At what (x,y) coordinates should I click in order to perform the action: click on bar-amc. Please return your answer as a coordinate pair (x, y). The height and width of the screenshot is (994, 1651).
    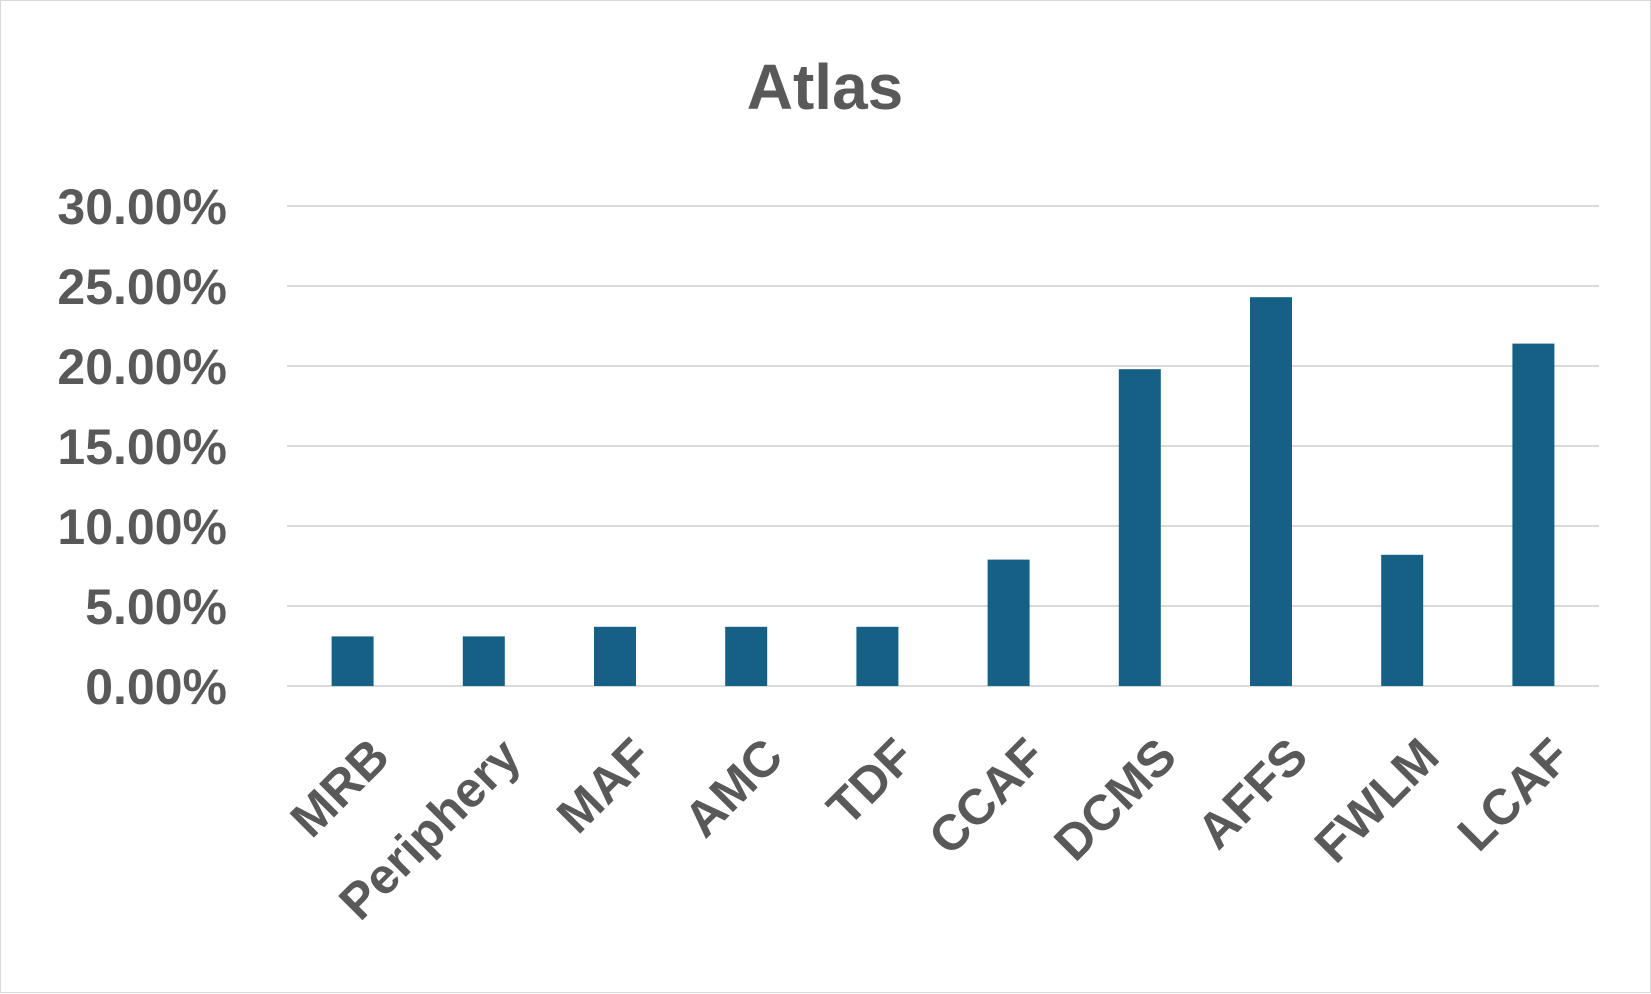
    Looking at the image, I should click on (746, 656).